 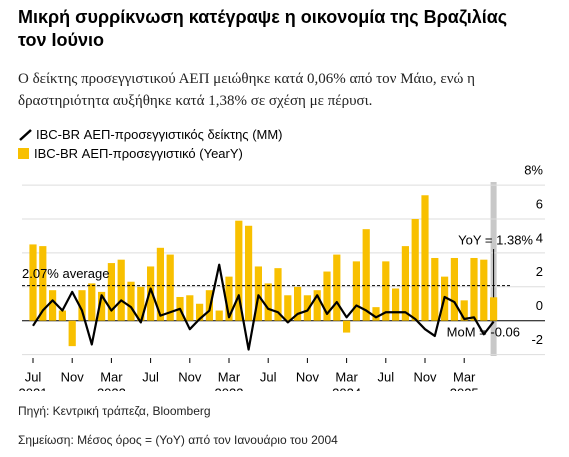 What do you see at coordinates (539, 203) in the screenshot?
I see `y-tick-label: 6` at bounding box center [539, 203].